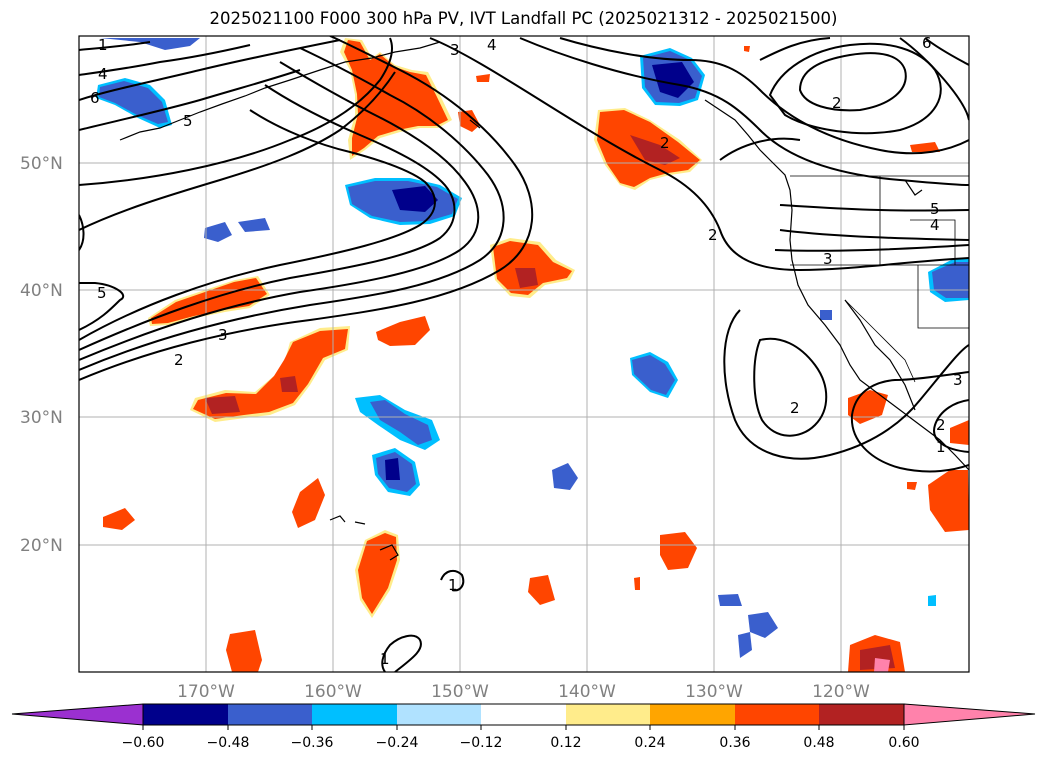  What do you see at coordinates (333, 692) in the screenshot?
I see `lon-label-160w: 160°W` at bounding box center [333, 692].